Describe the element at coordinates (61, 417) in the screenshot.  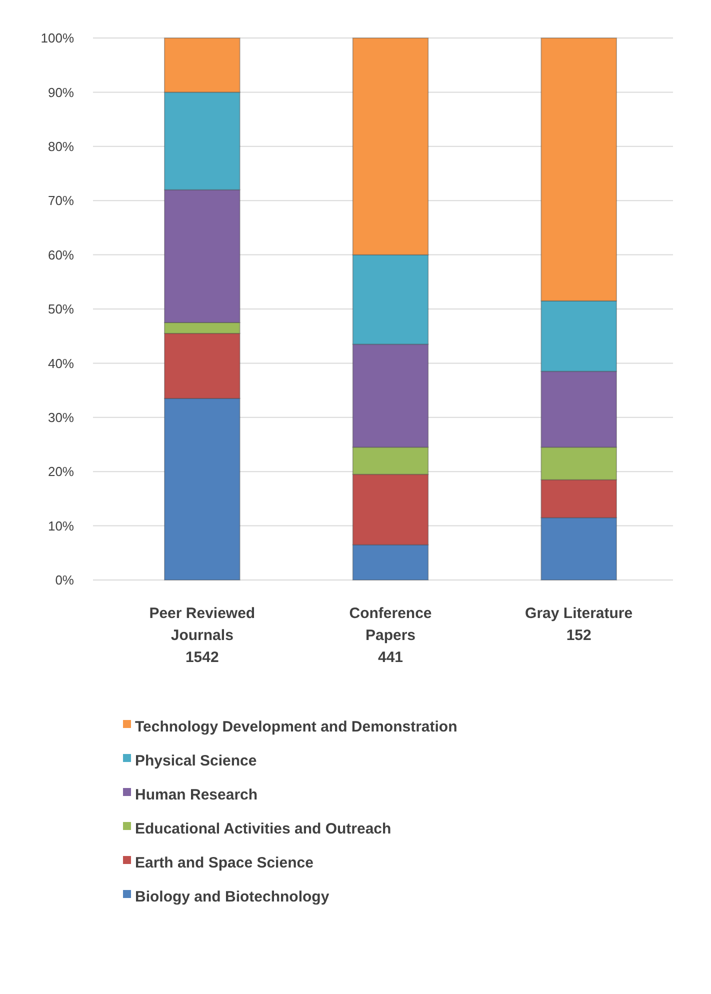
I see `y-tick-label: 30%` at that location.